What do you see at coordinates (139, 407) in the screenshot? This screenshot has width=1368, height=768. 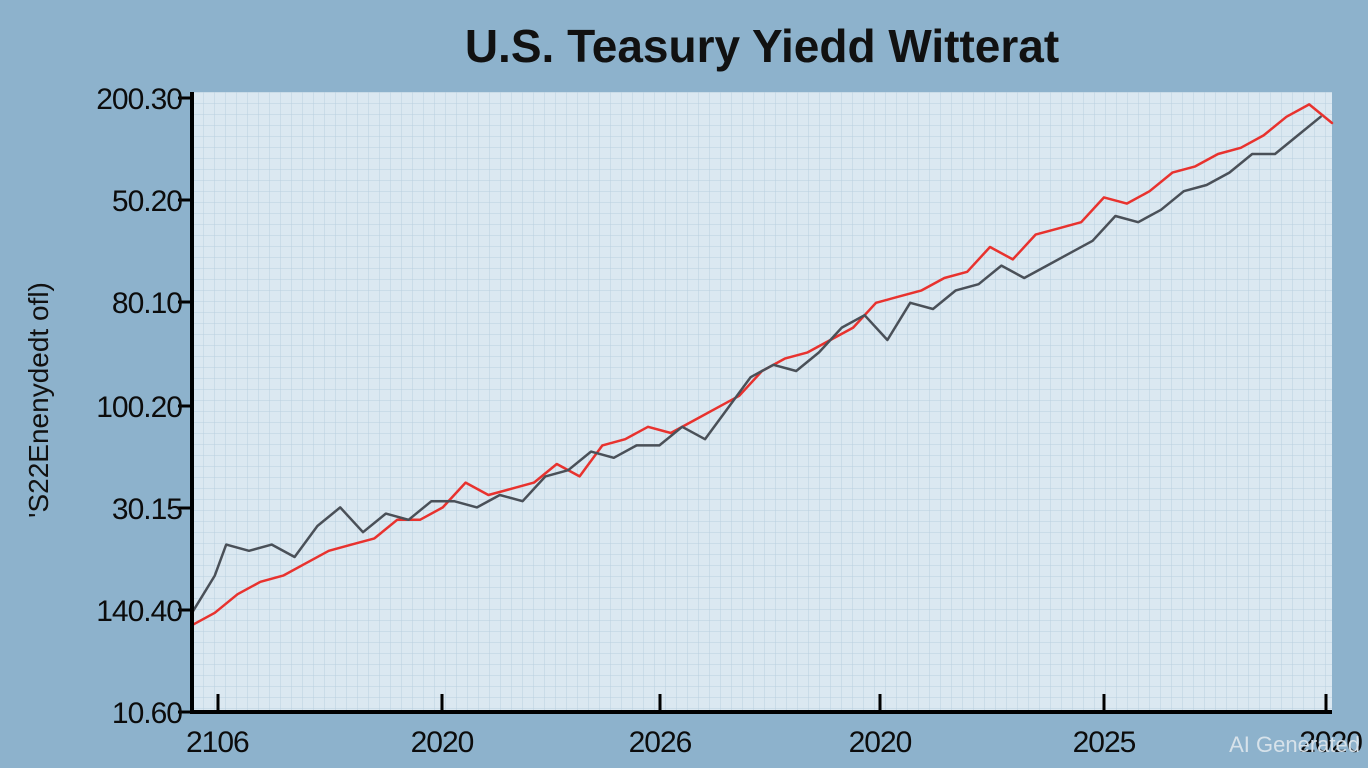 I see `y-tick-label: 100.20` at bounding box center [139, 407].